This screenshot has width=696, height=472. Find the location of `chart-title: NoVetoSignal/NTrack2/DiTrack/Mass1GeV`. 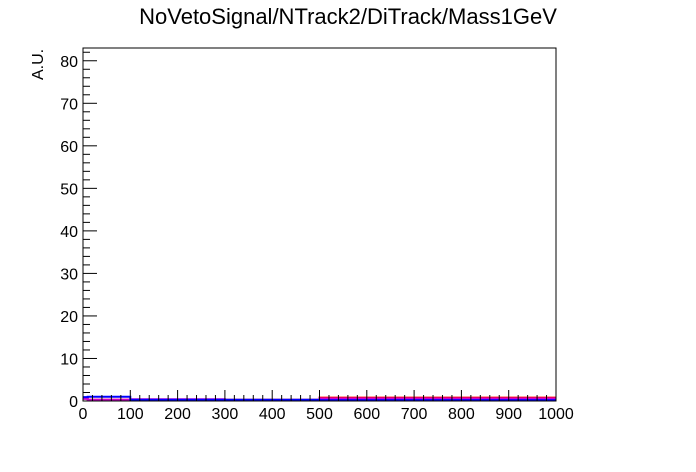

chart-title: NoVetoSignal/NTrack2/DiTrack/Mass1GeV is located at coordinates (348, 16).